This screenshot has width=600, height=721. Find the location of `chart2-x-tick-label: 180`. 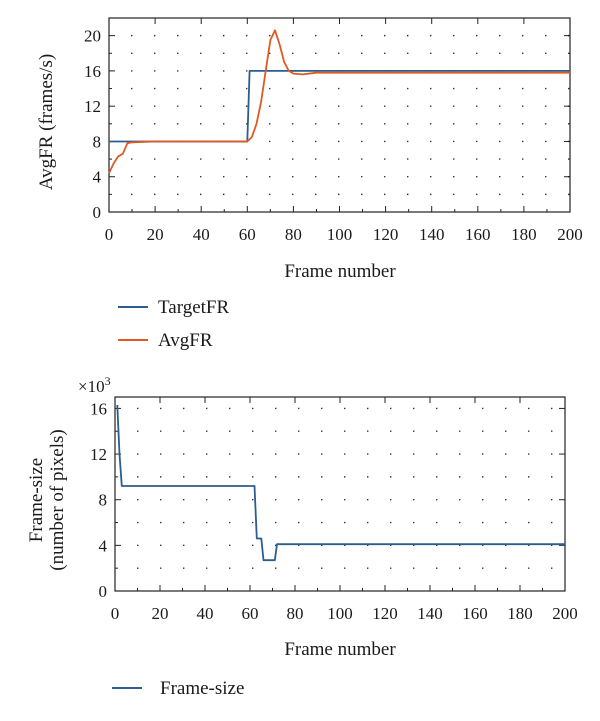

chart2-x-tick-label: 180 is located at coordinates (520, 613).